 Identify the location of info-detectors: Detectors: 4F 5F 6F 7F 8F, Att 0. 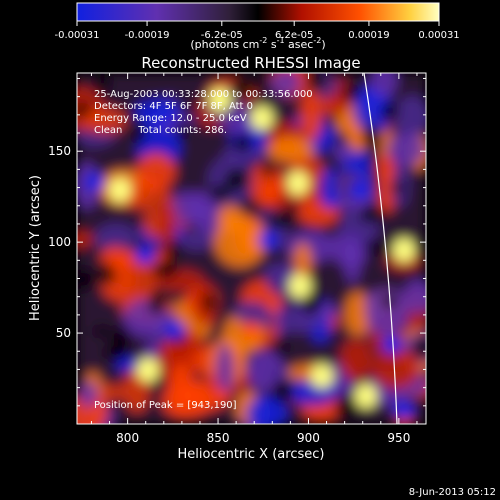
(173, 106).